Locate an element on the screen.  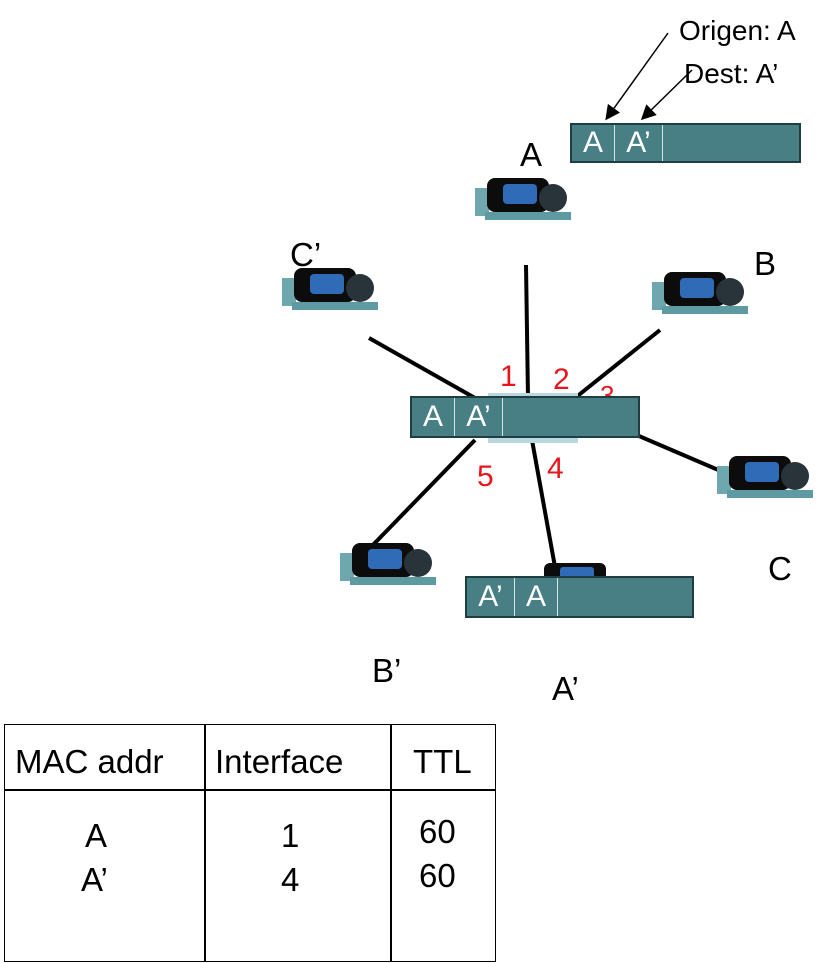
table-header-ttl: TTL is located at coordinates (442, 761).